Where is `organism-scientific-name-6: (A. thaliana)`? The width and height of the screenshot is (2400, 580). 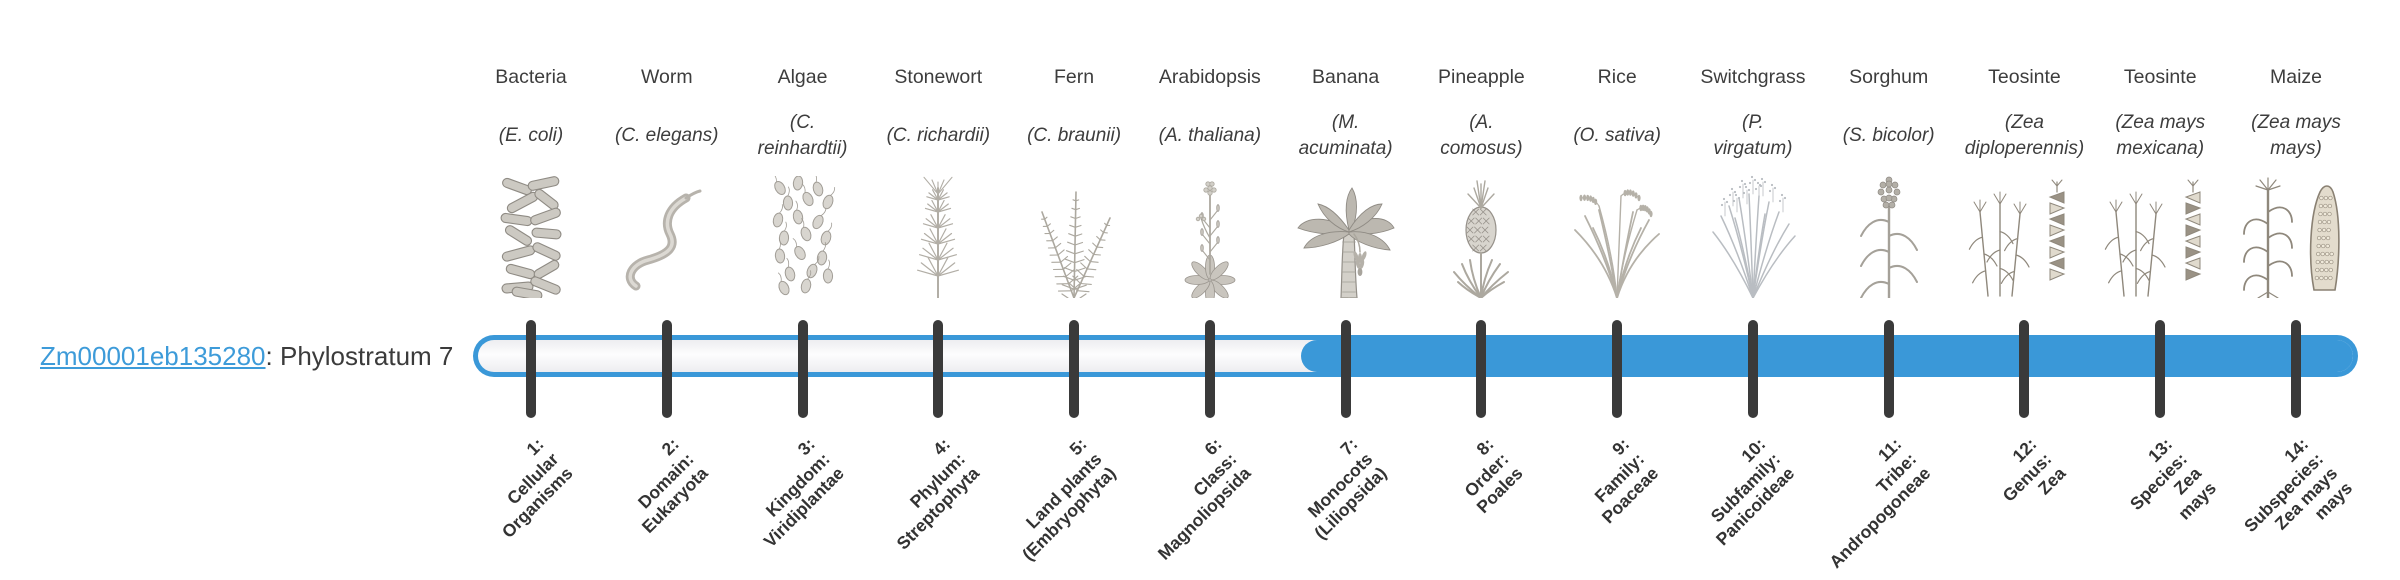 organism-scientific-name-6: (A. thaliana) is located at coordinates (1210, 136).